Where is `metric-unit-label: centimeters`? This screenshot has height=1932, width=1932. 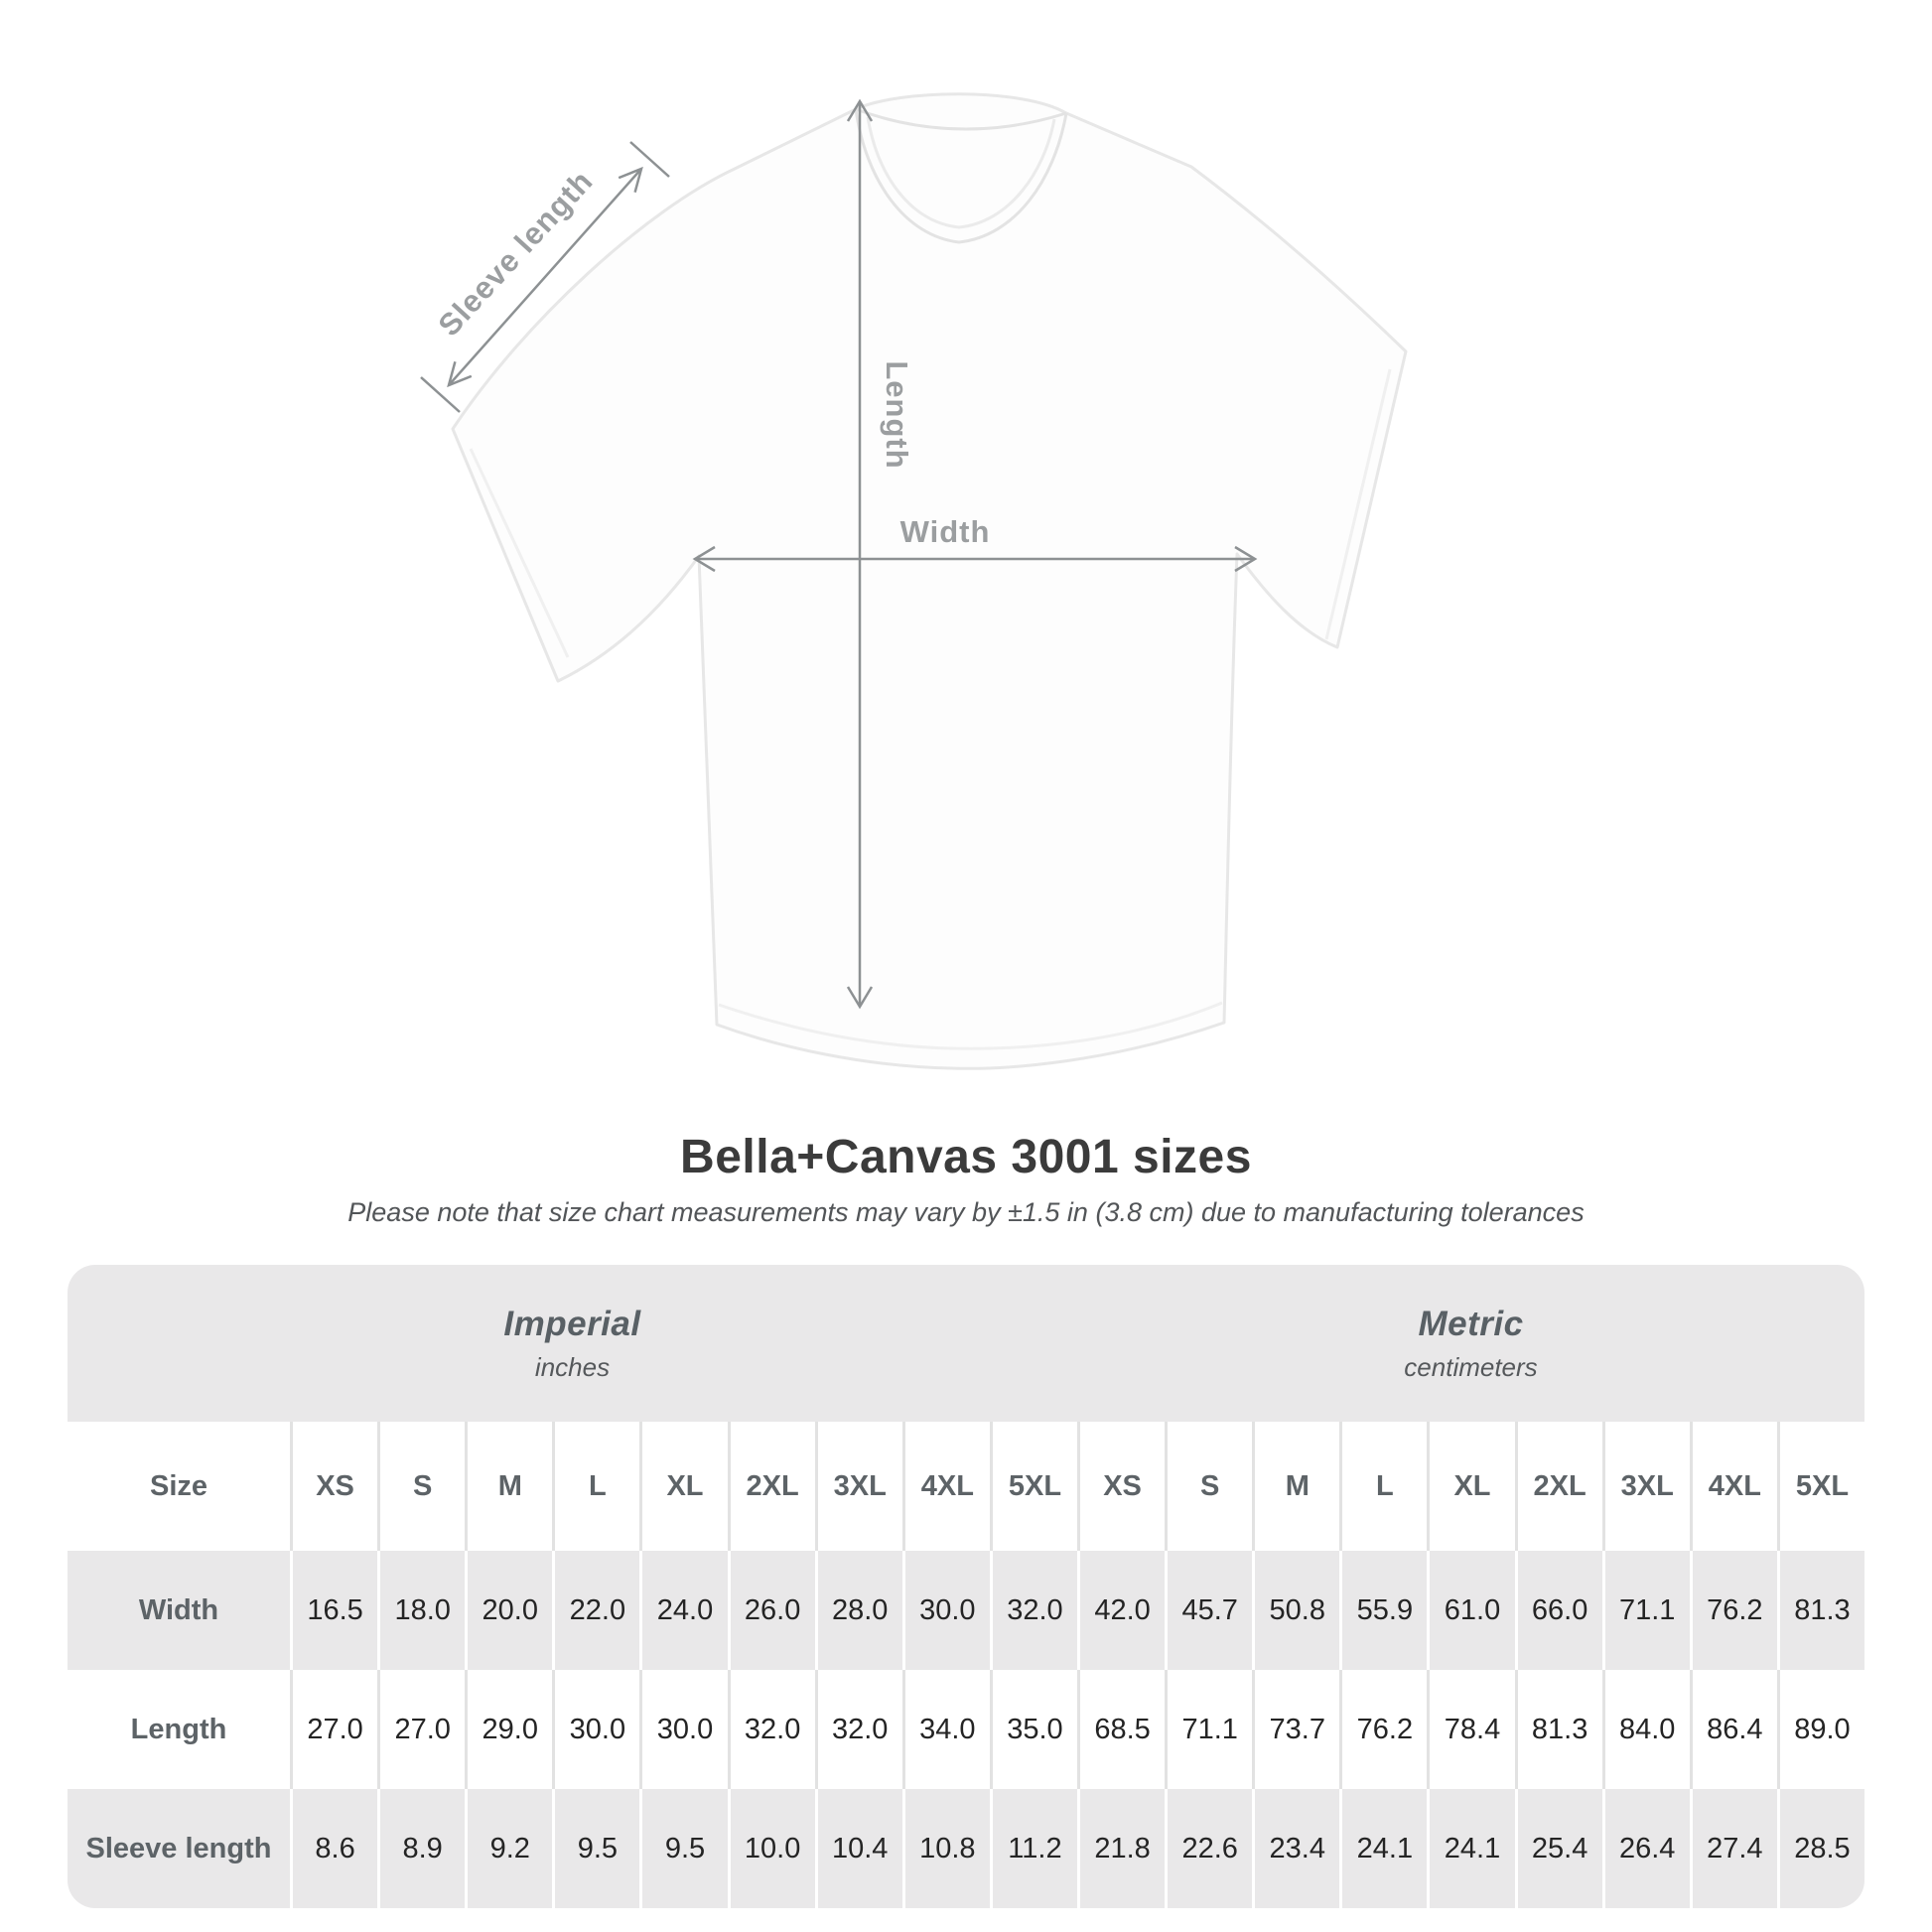 metric-unit-label: centimeters is located at coordinates (1471, 1366).